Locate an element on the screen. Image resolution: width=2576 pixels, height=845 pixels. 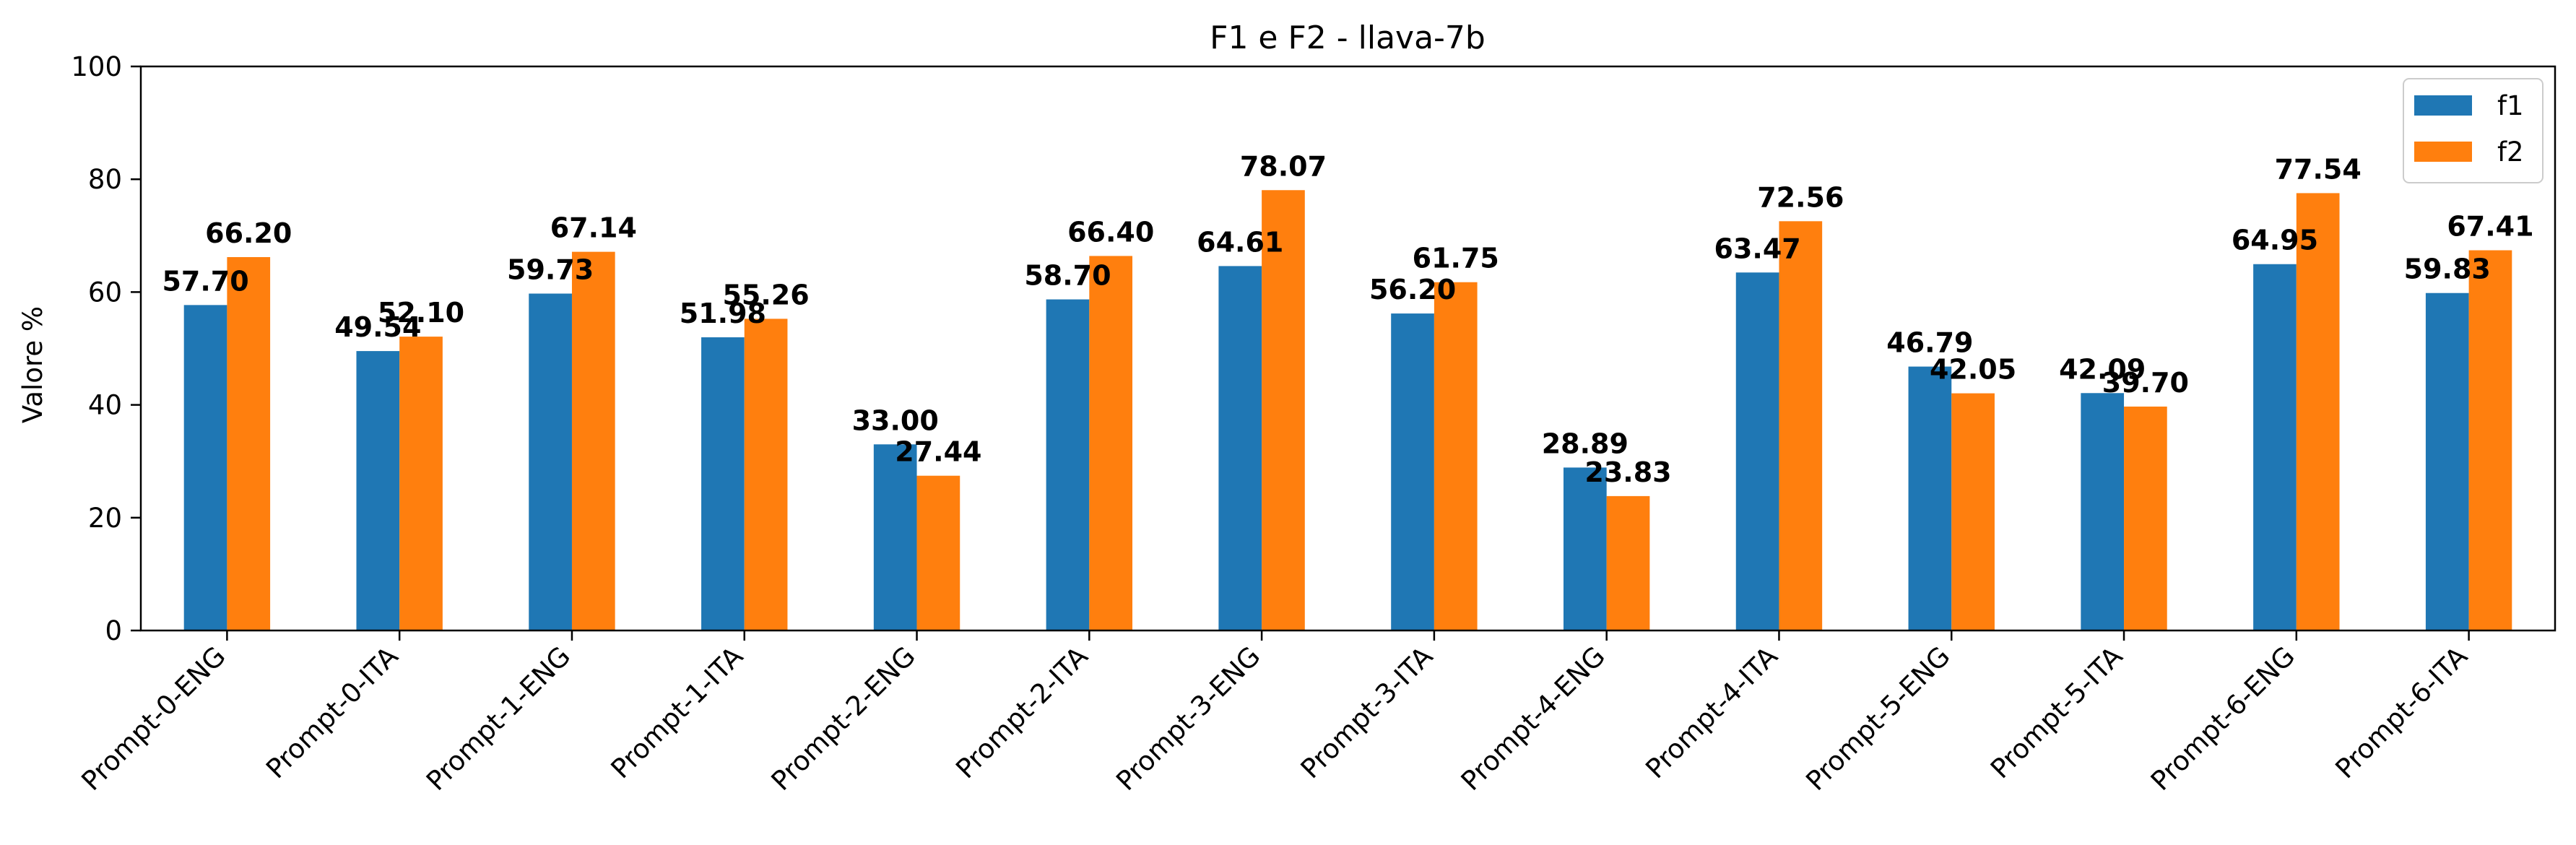
value-label-f2-prompt-0-ita: 52.10 is located at coordinates (421, 313).